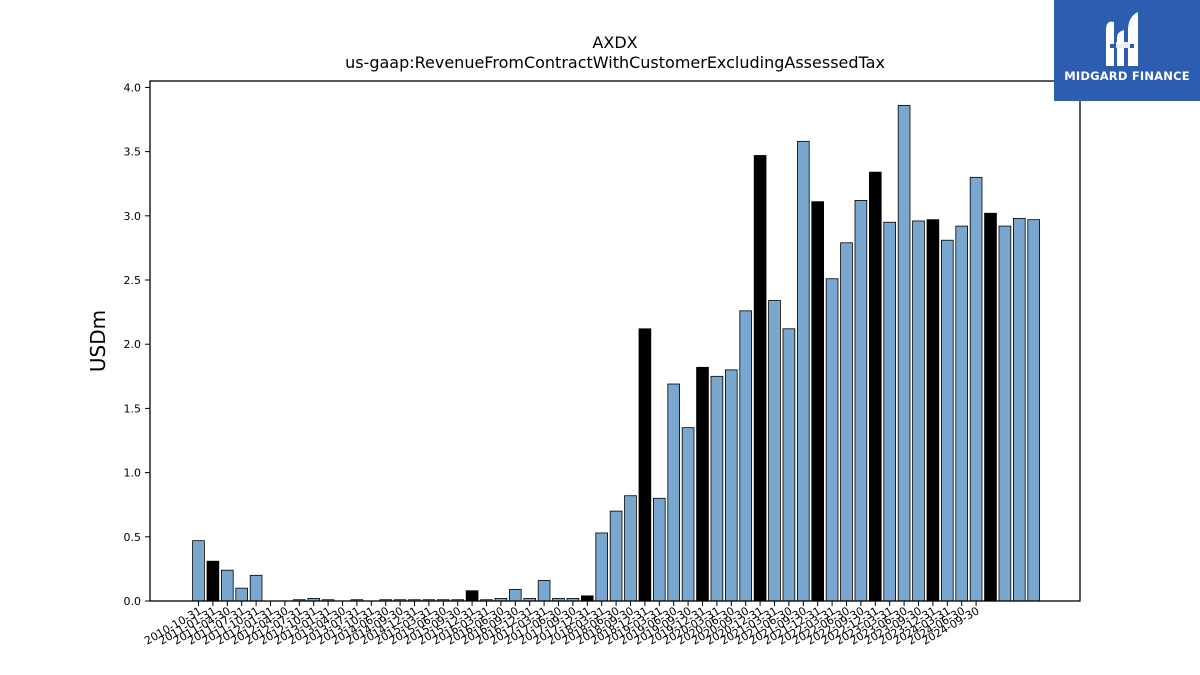 This screenshot has height=675, width=1200. What do you see at coordinates (98, 341) in the screenshot?
I see `y-axis-label: USDm` at bounding box center [98, 341].